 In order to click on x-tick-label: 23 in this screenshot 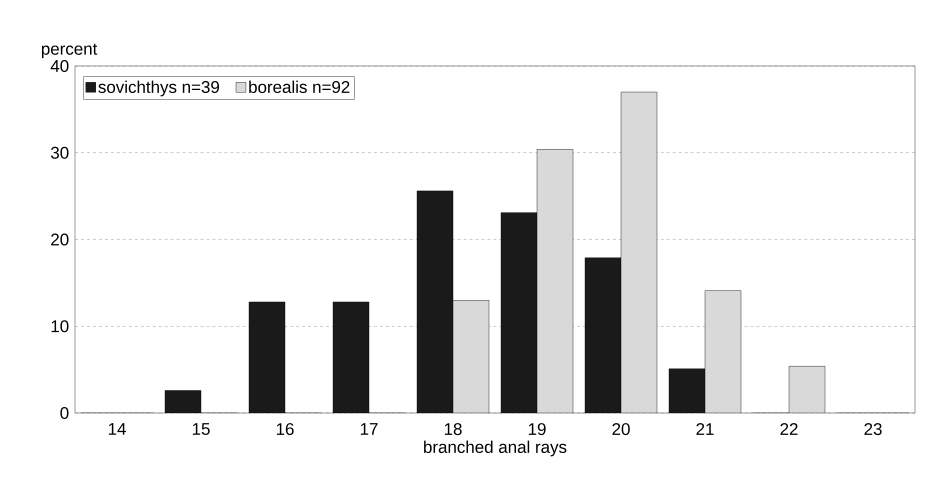, I will do `click(873, 429)`.